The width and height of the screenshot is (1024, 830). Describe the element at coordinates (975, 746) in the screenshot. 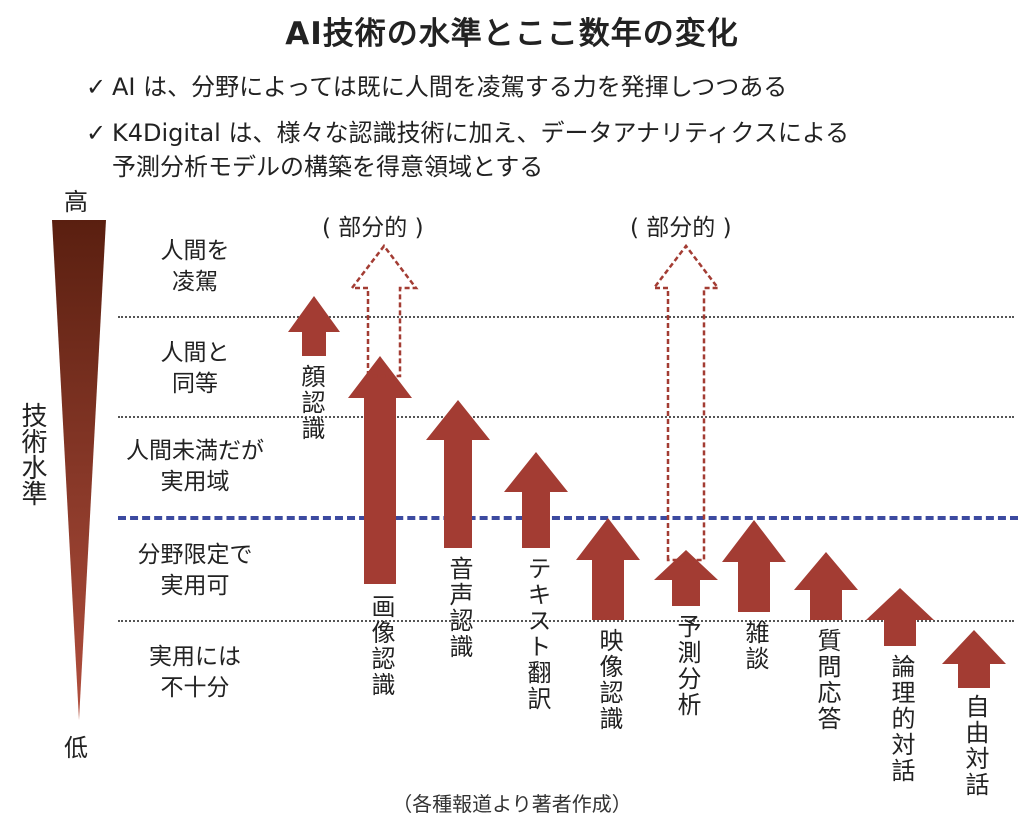

I see `tech-label-free-dialogue: 自由対話` at that location.